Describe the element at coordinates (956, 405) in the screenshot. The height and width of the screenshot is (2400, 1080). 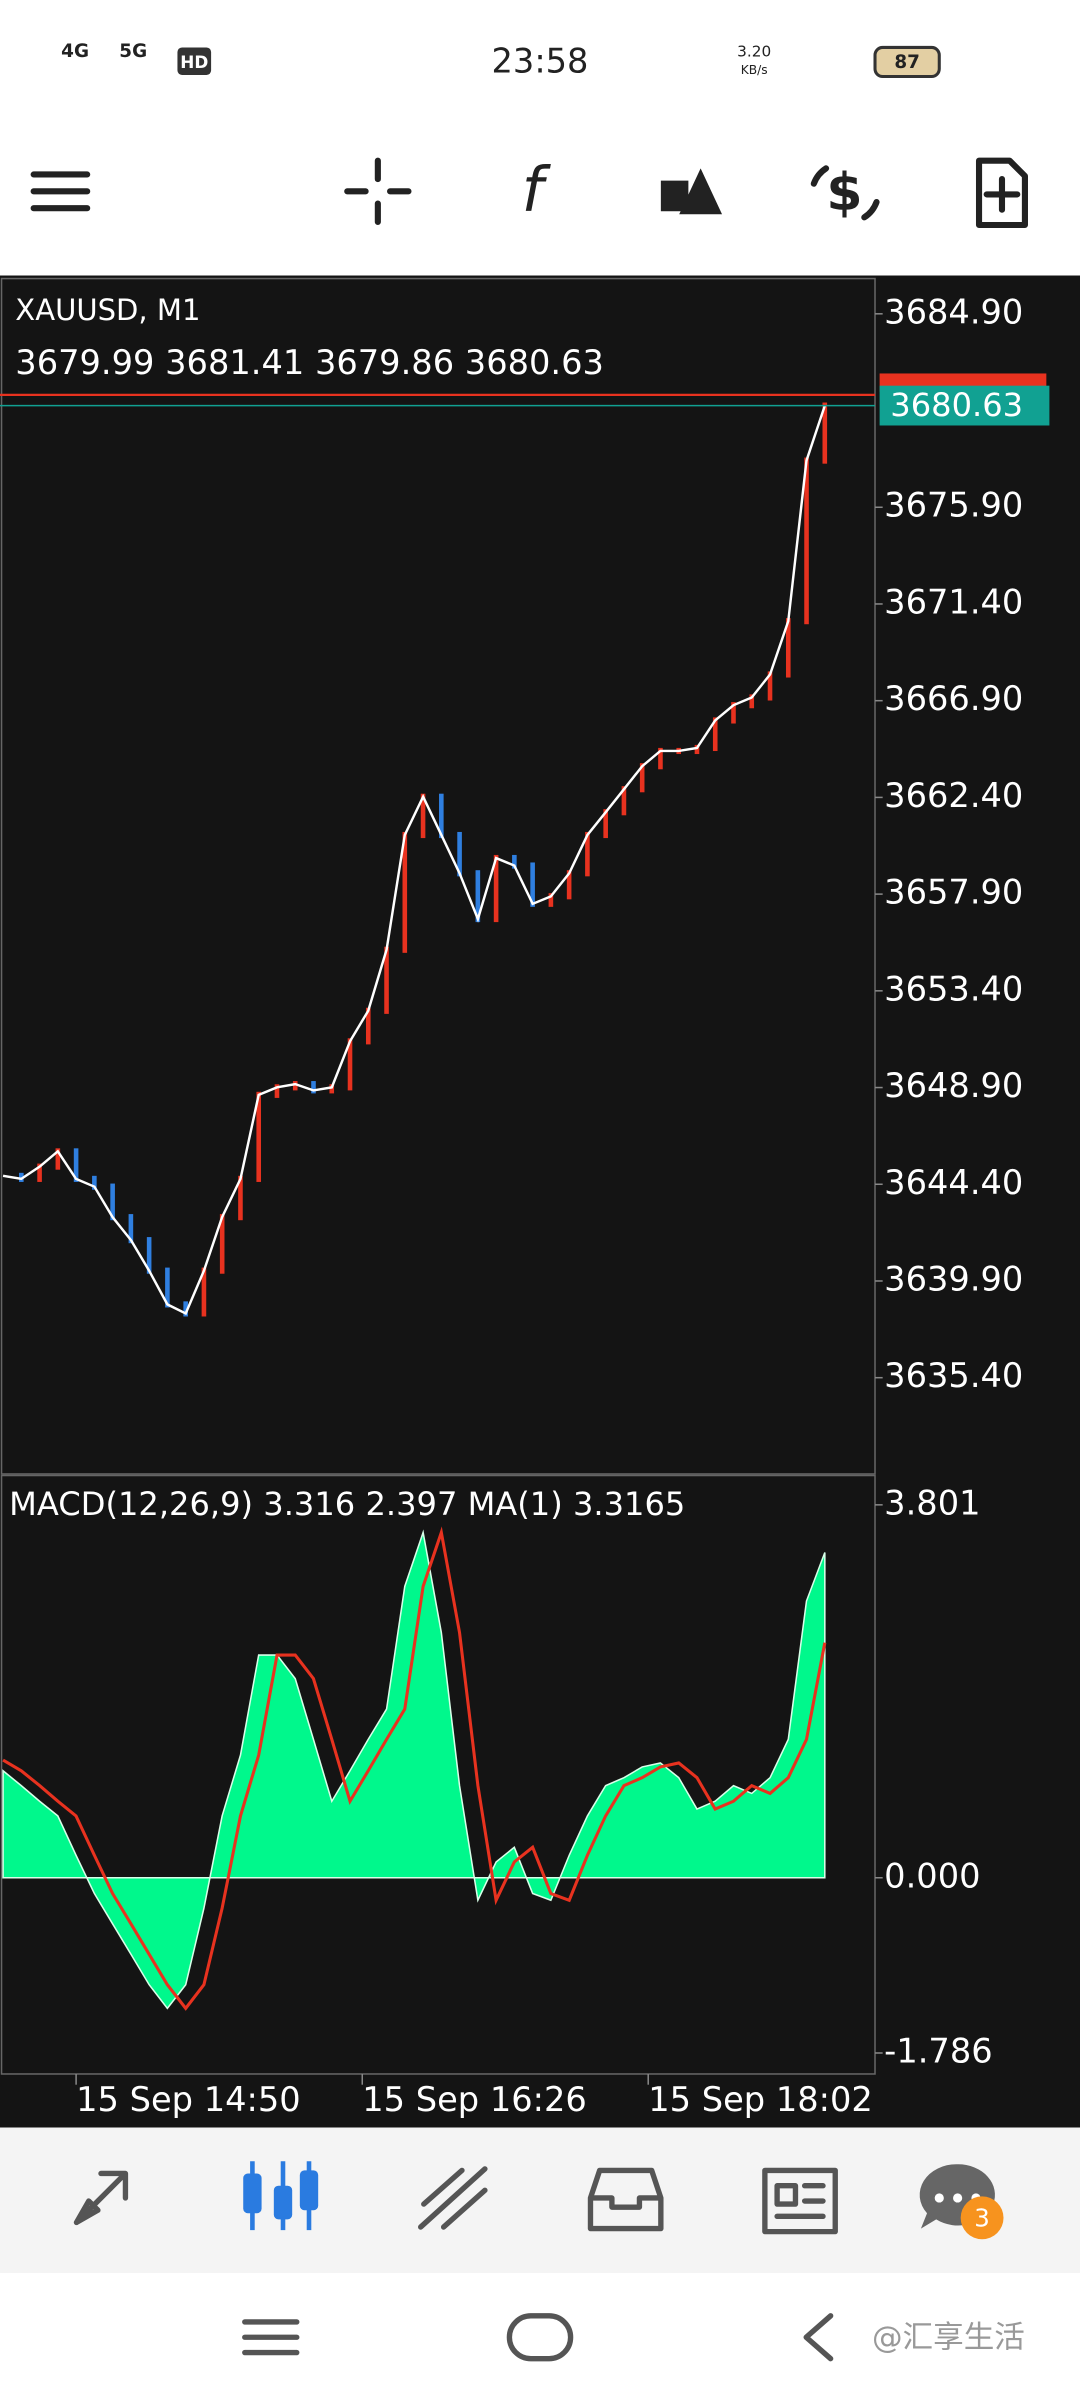
I see `last-price-label: 3680.63` at that location.